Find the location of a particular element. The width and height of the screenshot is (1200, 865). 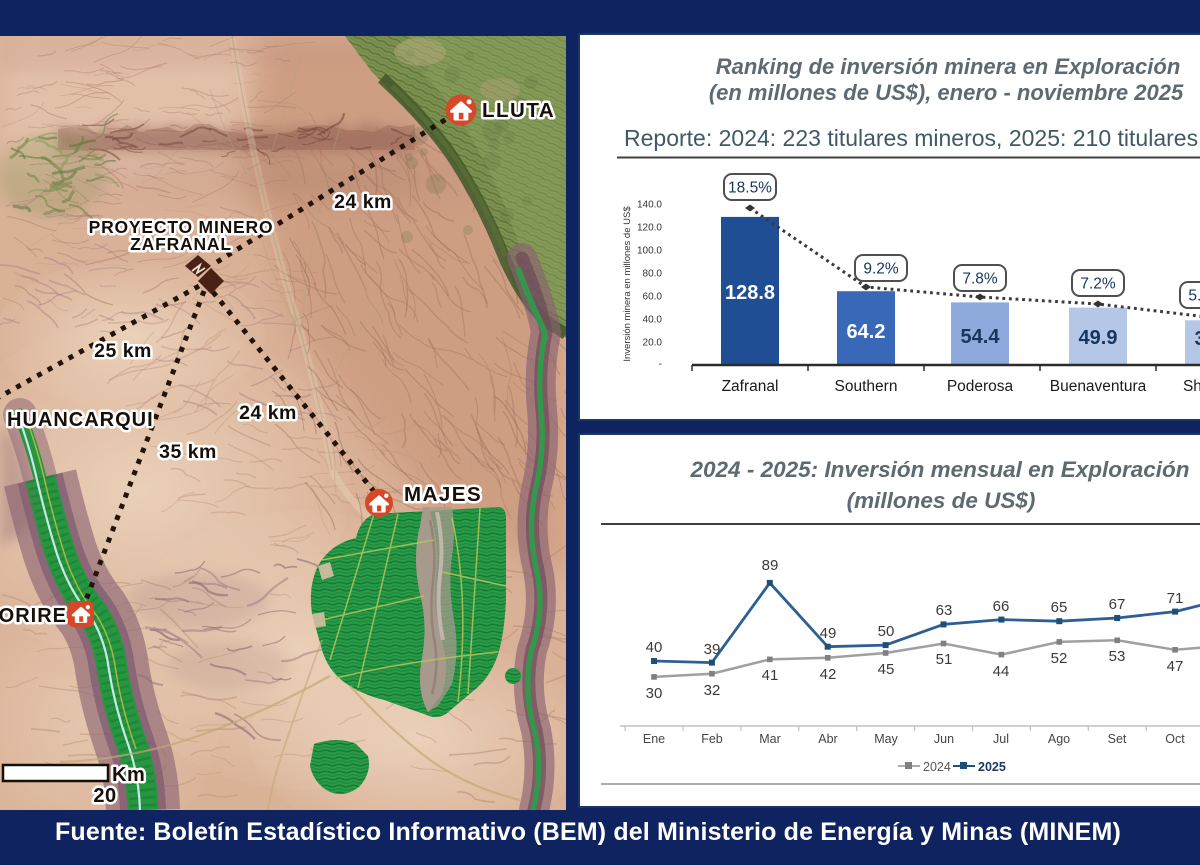

svg-text: 7.8% is located at coordinates (980, 279).